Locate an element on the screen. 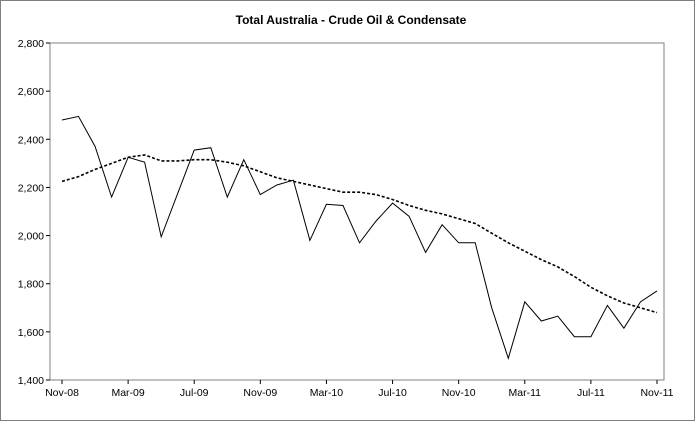 This screenshot has height=421, width=695. y-tick-label: 1,600 is located at coordinates (31, 333).